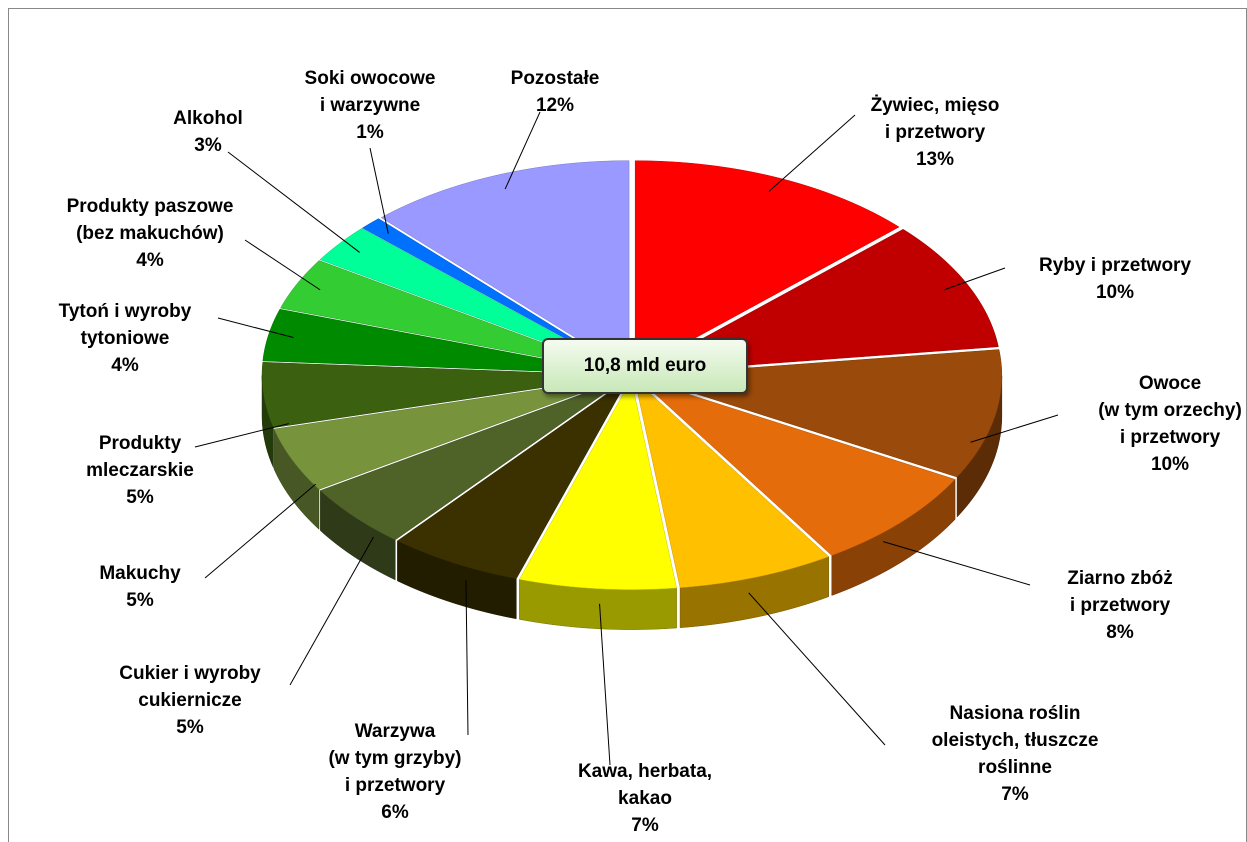 The image size is (1247, 842). Describe the element at coordinates (395, 758) in the screenshot. I see `slice-label: Warzywa (w tym grzyby) i przetwory` at that location.